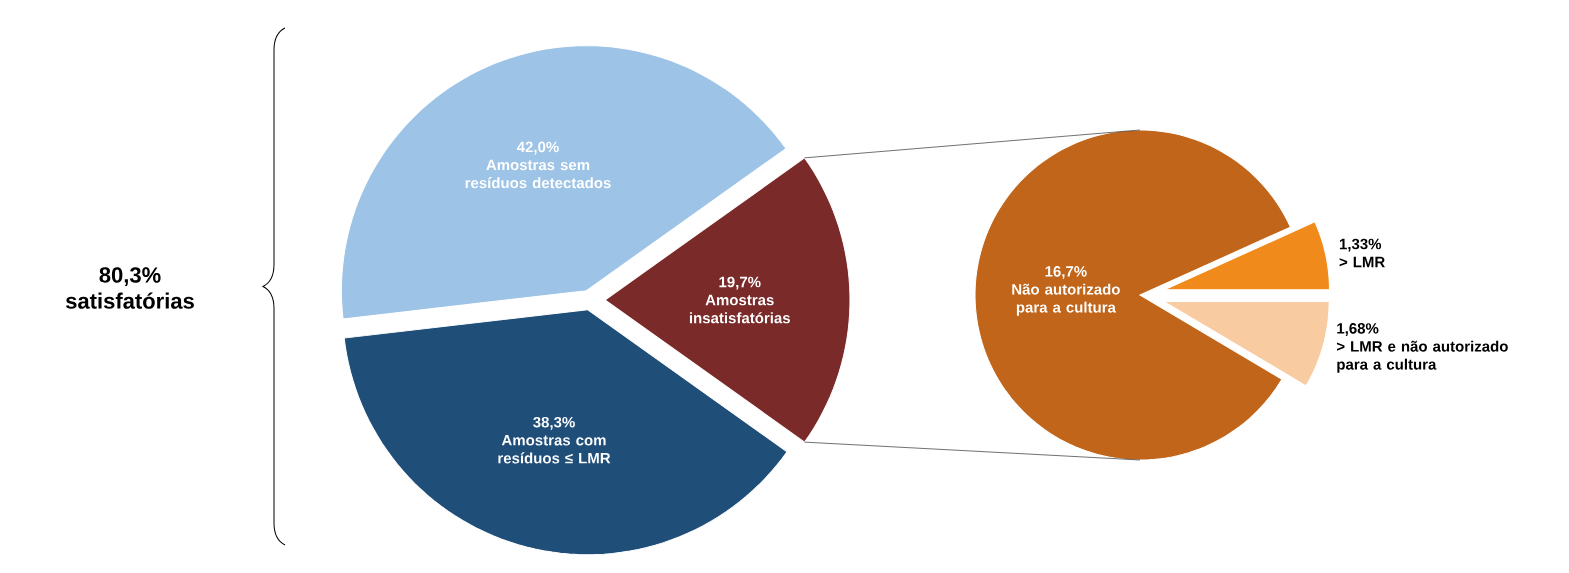 The image size is (1569, 573). Describe the element at coordinates (1066, 272) in the screenshot. I see `data-label: 16,7%` at that location.